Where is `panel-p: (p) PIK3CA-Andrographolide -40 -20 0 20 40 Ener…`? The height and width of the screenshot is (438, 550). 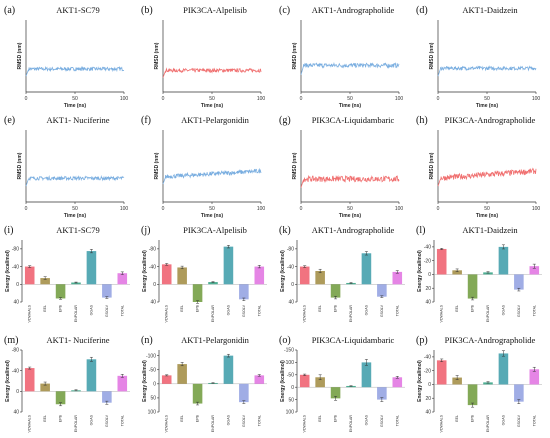
panel-p: (p) PIK3CA-Andrographolide -40 -20 0 20 40 Ener… is located at coordinates (479, 383).